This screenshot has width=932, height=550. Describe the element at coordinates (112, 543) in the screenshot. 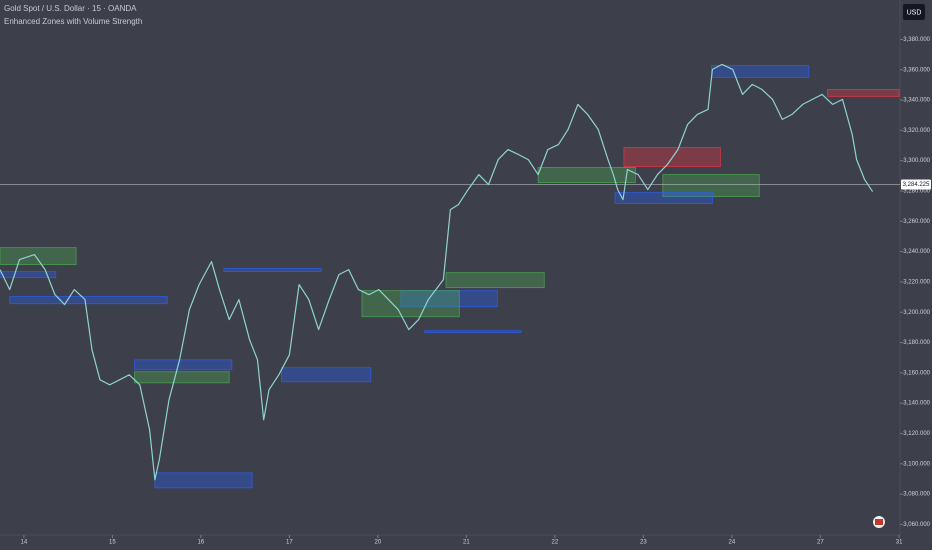

I see `x-tick-label: 15` at that location.